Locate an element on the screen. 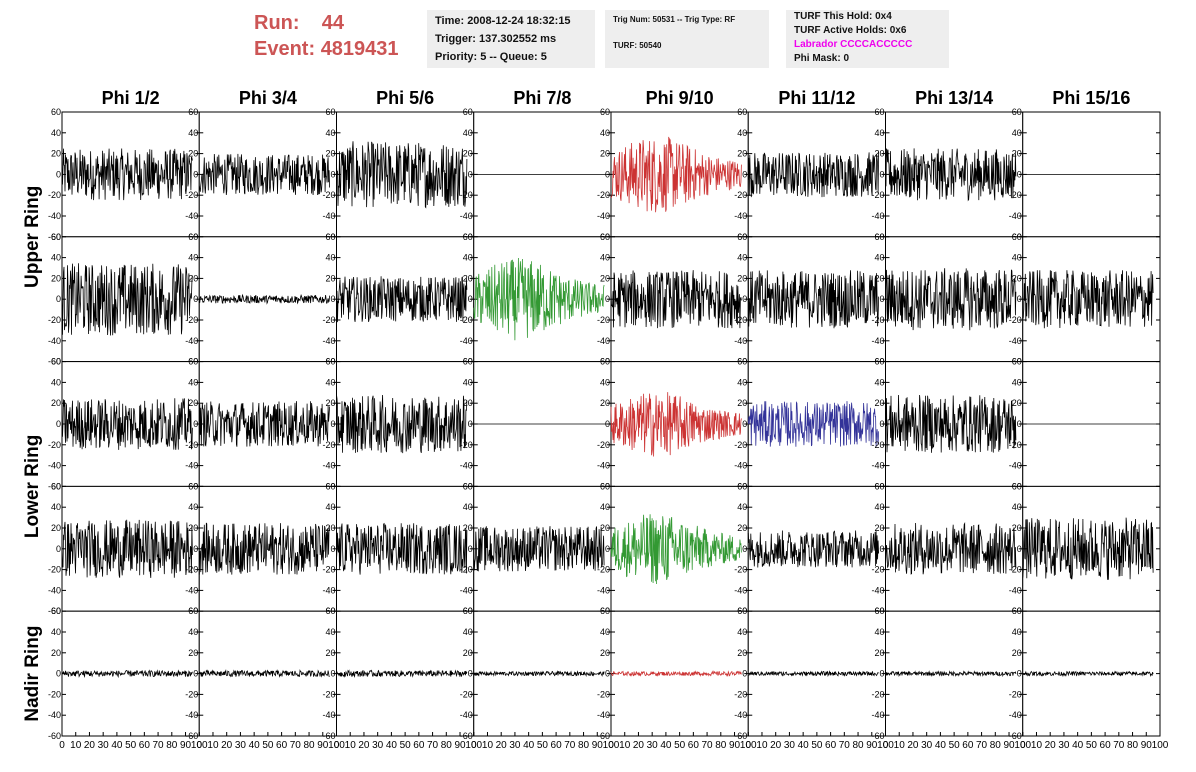 This screenshot has height=772, width=1196. priority-text: Priority: 5 -- Queue: 5 is located at coordinates (491, 57).